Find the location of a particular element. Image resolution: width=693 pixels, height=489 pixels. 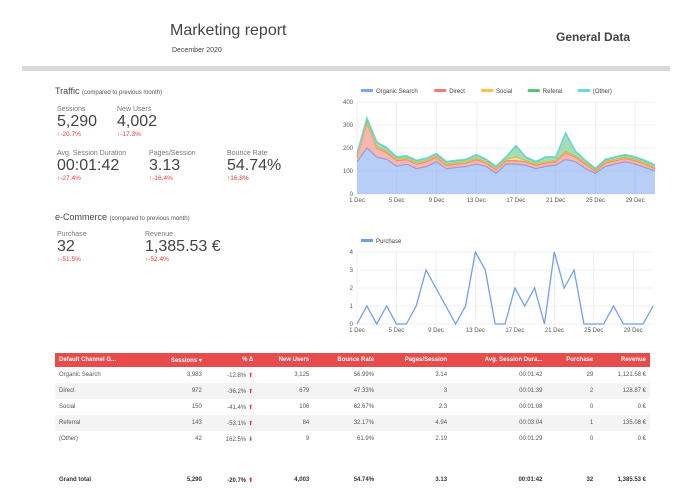

cell-revenue: 1,121.58 € is located at coordinates (631, 375).